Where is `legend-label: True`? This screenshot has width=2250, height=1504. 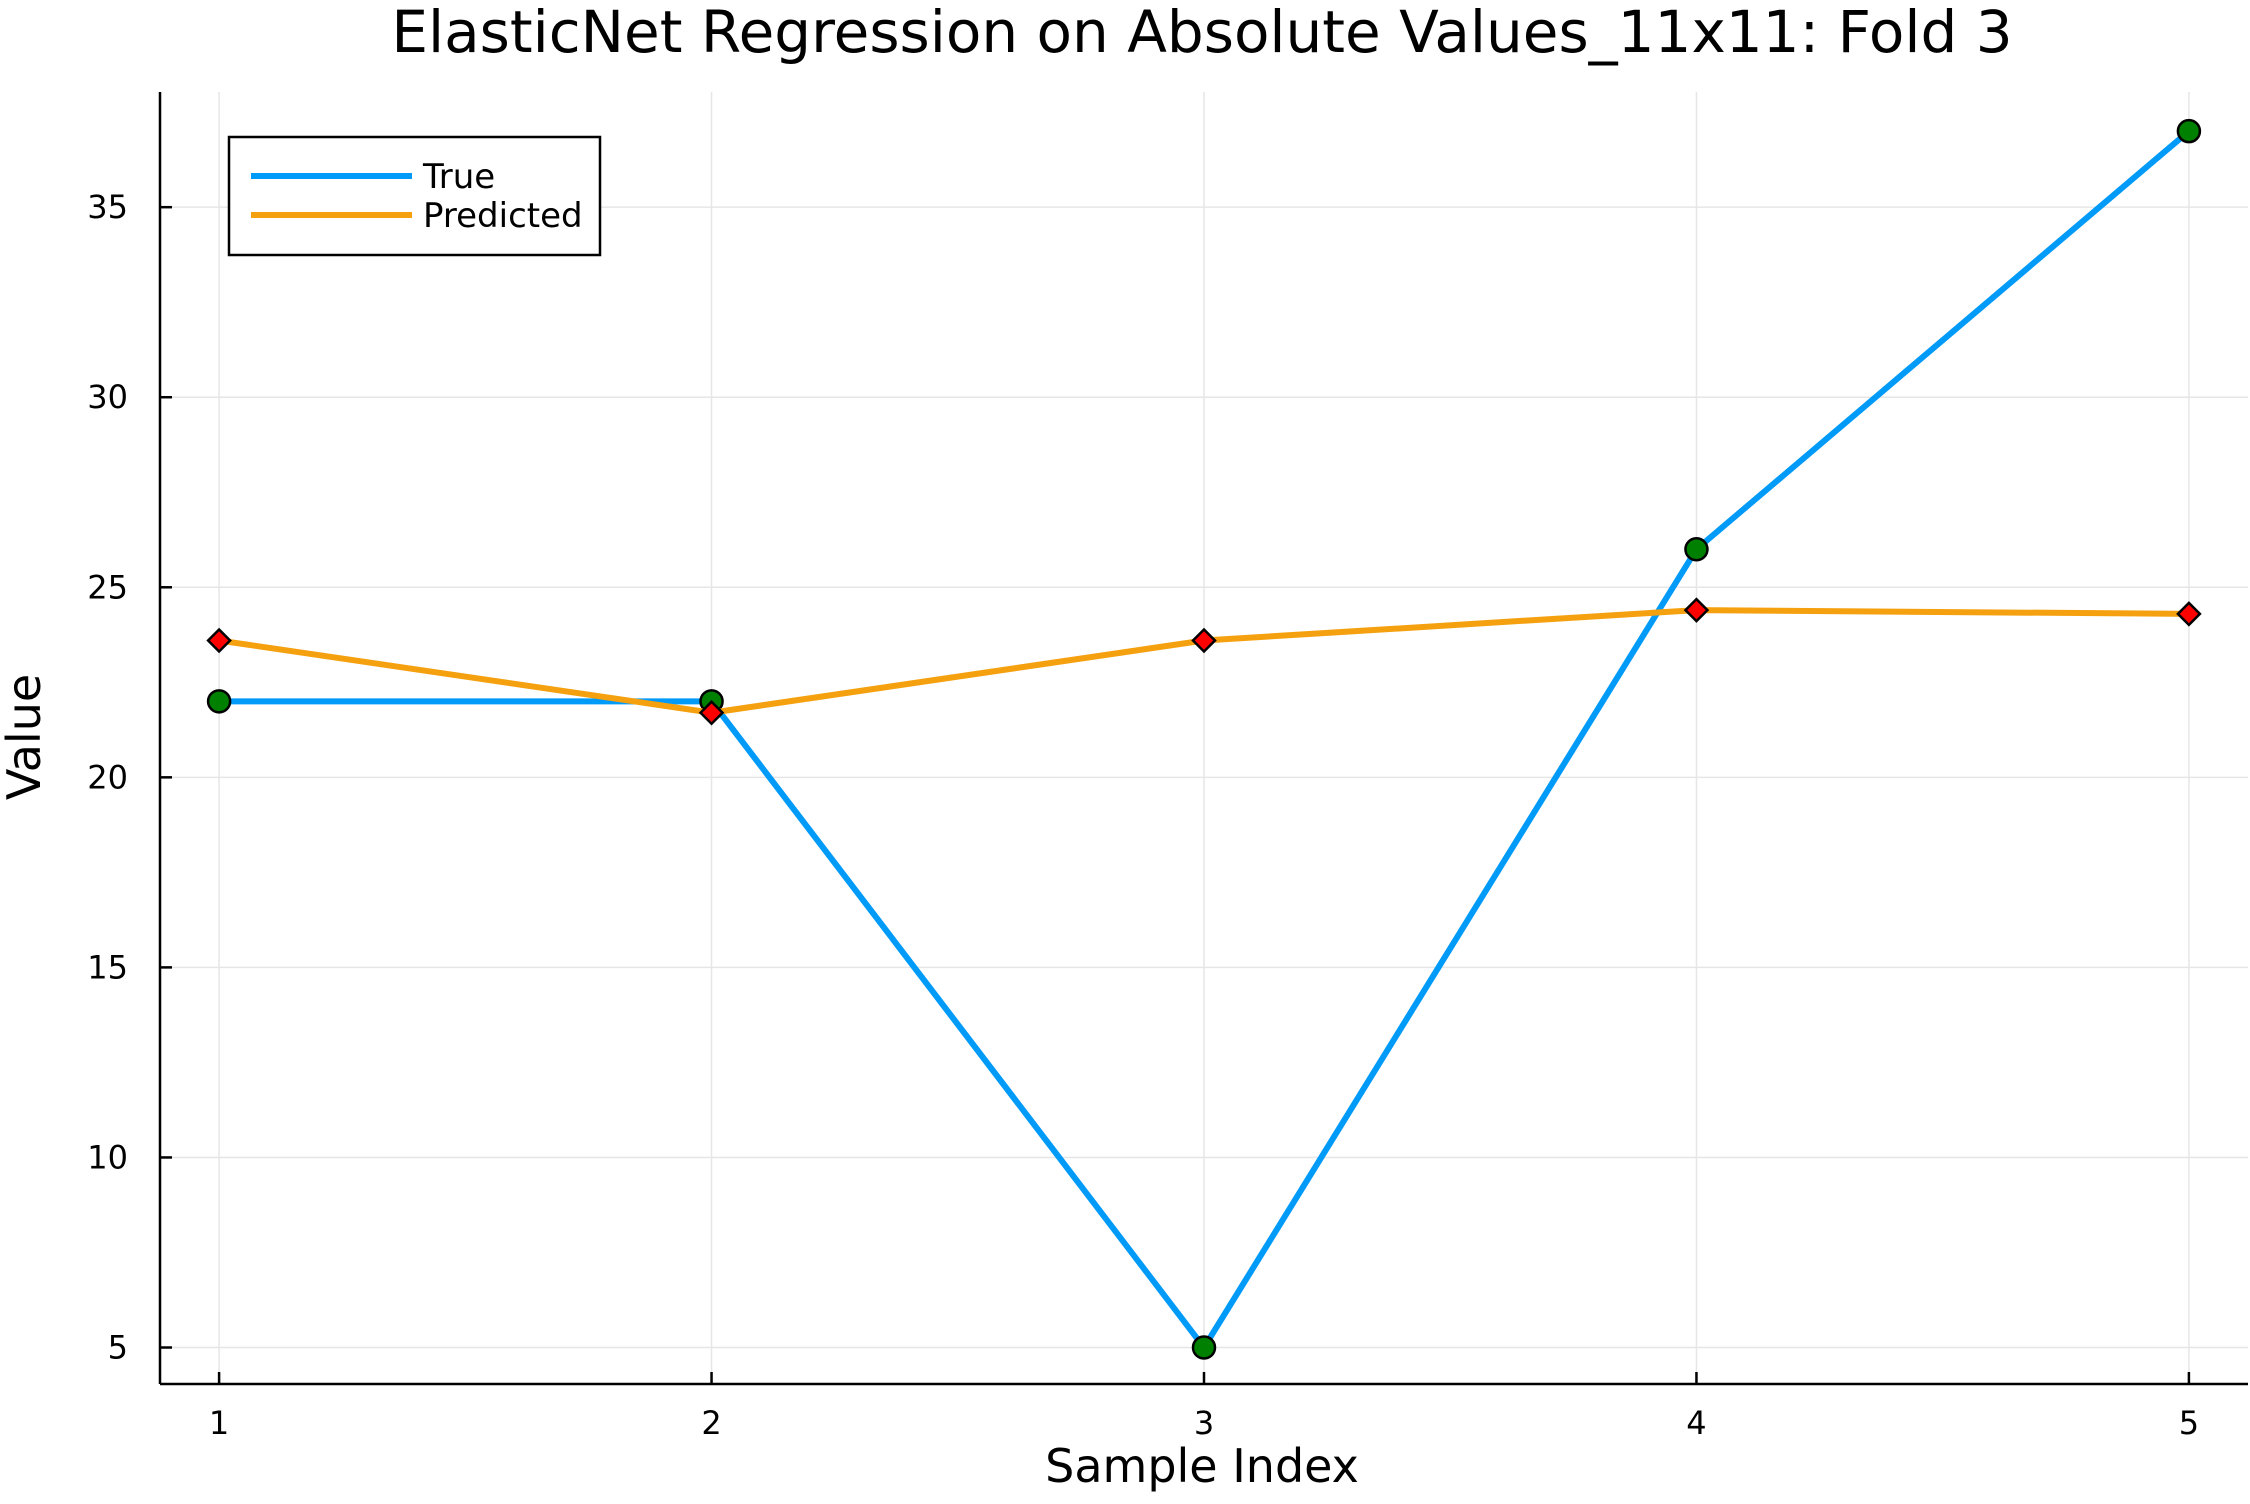
legend-label: True is located at coordinates (458, 177).